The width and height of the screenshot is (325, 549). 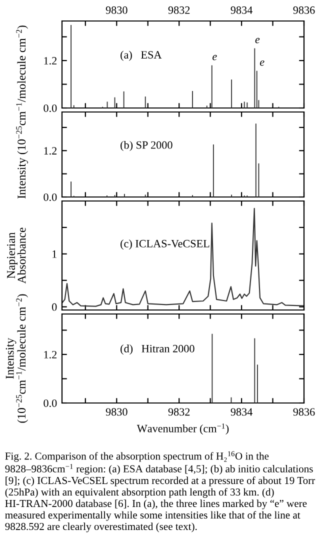 I want to click on annotation: (d) Hitran 2000, so click(x=157, y=349).